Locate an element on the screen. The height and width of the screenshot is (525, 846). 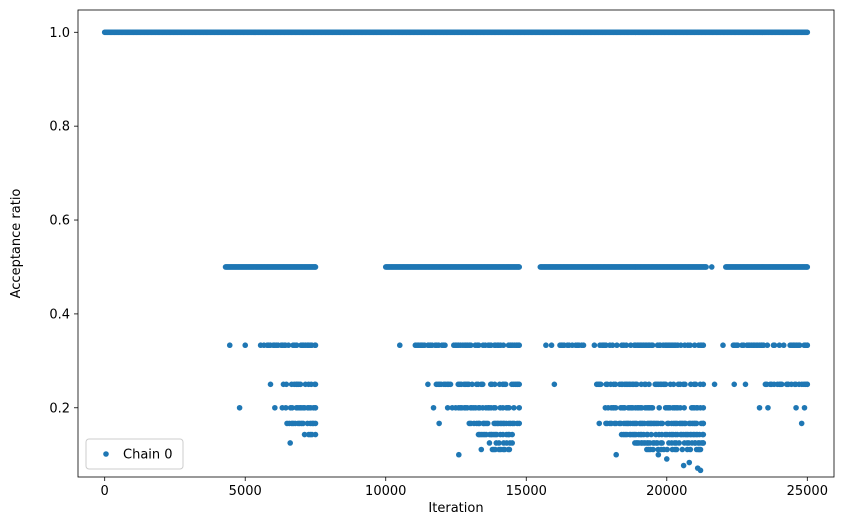
y-axis: 0.2 0.4 0.6 0.8 1.0 is located at coordinates (63, 221).